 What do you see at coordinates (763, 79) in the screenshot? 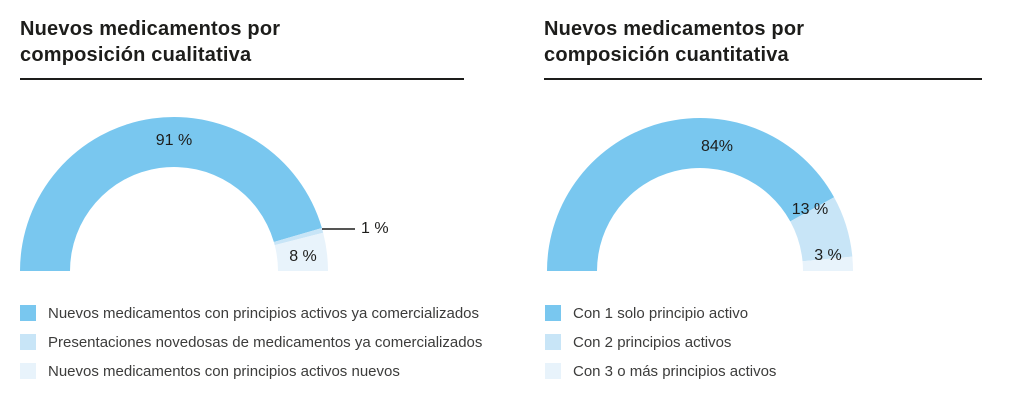
I see `chart2-title-underline` at bounding box center [763, 79].